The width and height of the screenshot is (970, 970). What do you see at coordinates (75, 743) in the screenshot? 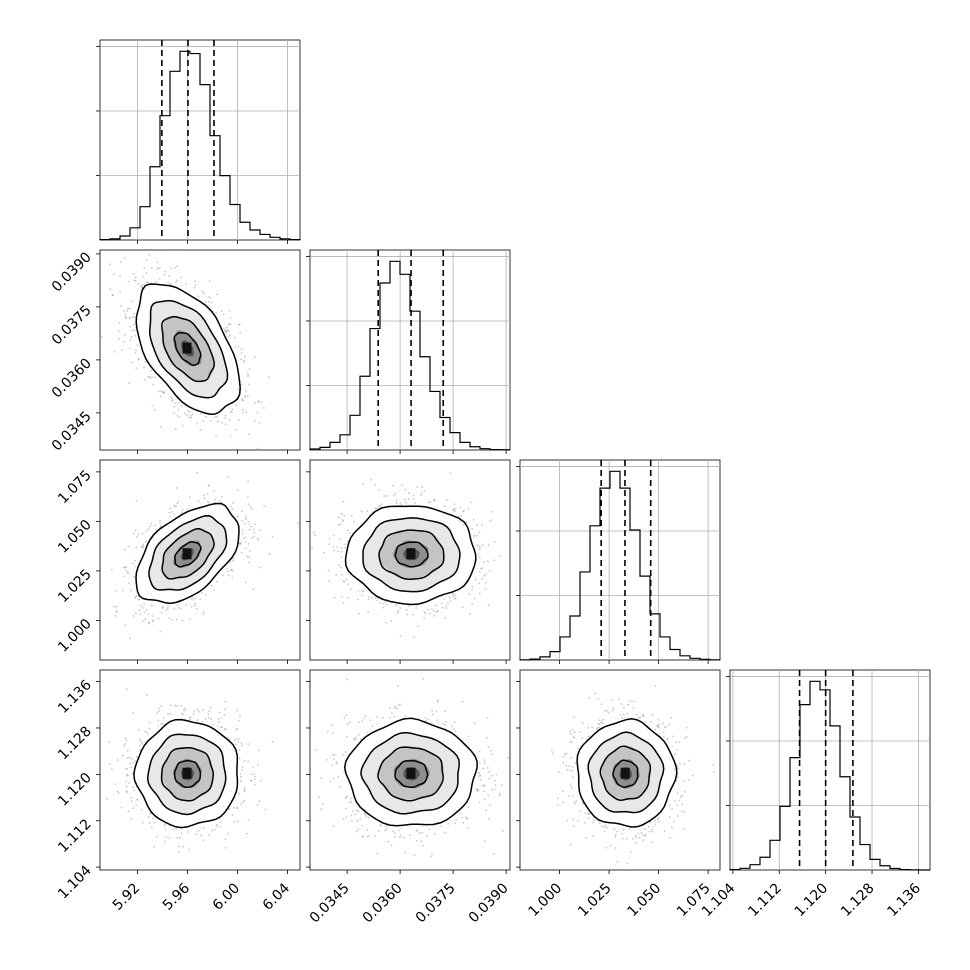
I see `y-tick-label: 1.128` at bounding box center [75, 743].